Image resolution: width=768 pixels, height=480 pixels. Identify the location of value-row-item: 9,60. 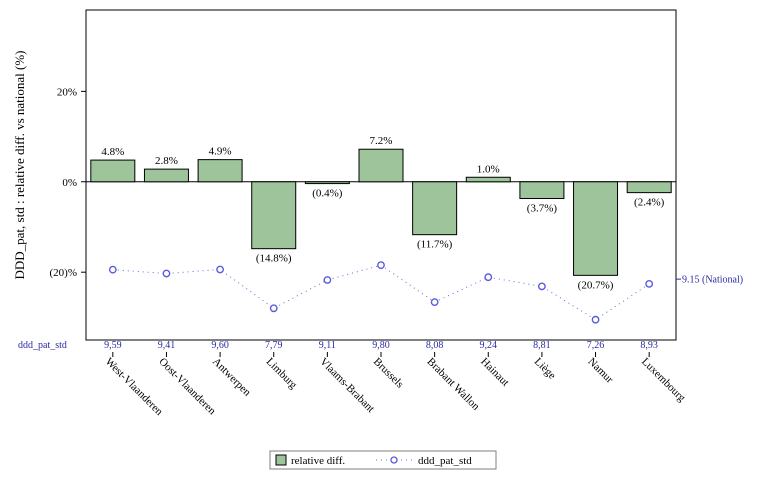
(220, 345).